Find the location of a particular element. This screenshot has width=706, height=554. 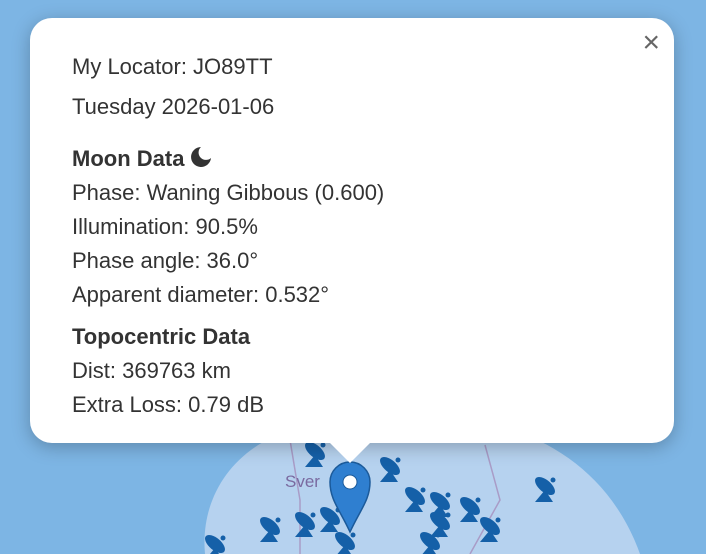

moon-phase: Phase: Waning Gibbous (0.600) is located at coordinates (228, 192).